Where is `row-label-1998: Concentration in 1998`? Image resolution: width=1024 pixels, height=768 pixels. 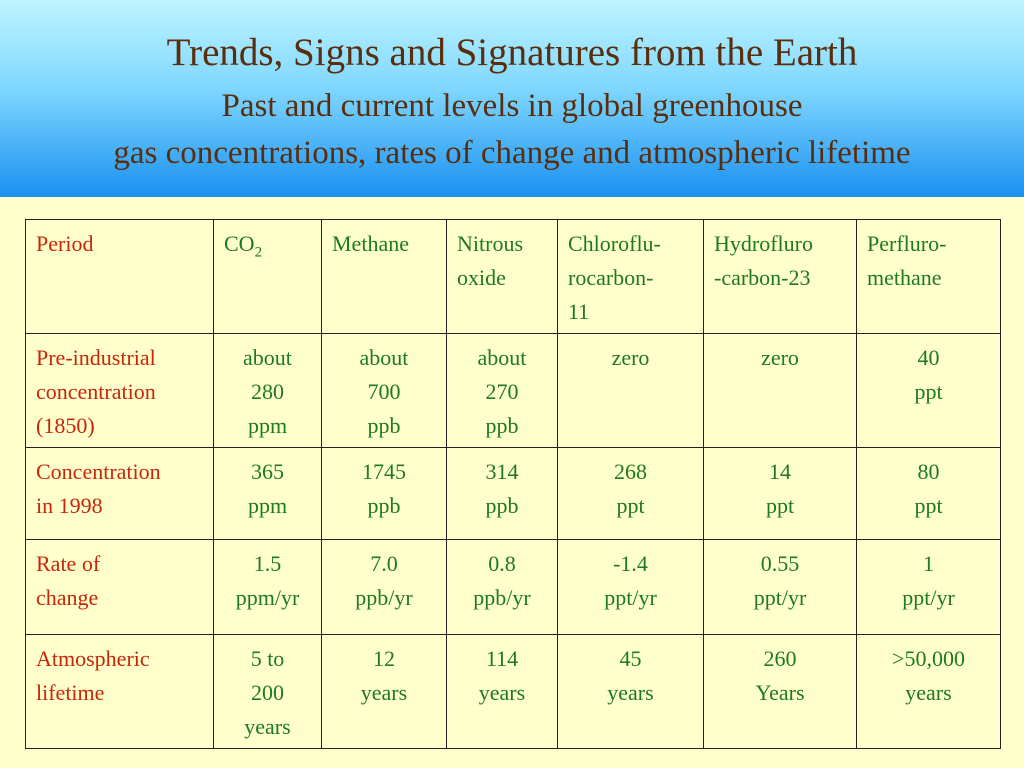 row-label-1998: Concentration in 1998 is located at coordinates (119, 493).